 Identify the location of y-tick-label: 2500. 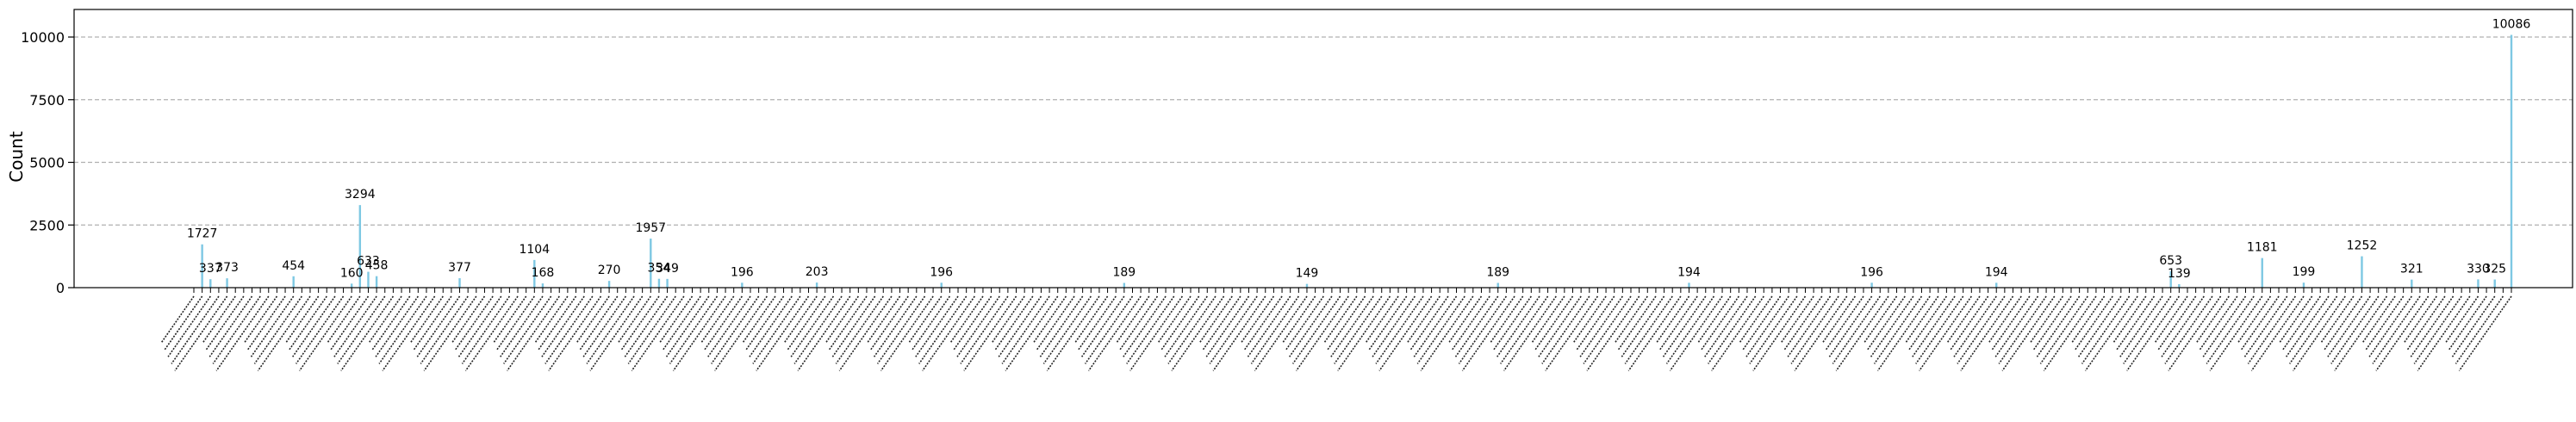
(47, 225).